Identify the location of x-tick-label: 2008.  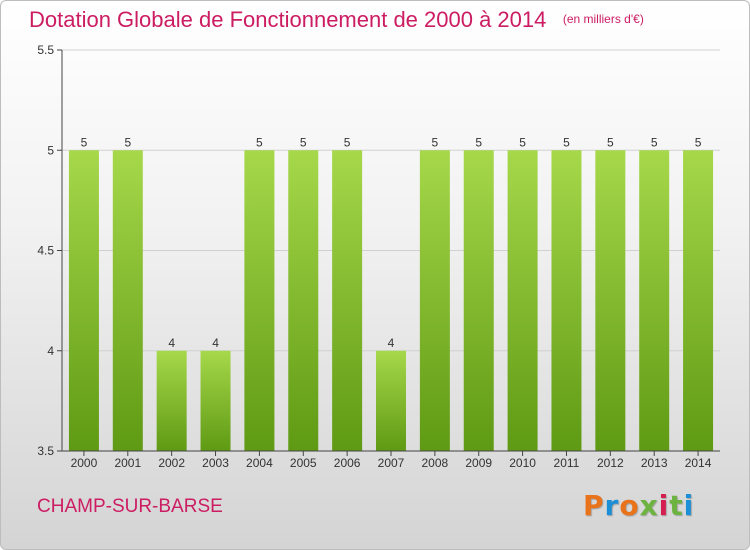
(435, 463).